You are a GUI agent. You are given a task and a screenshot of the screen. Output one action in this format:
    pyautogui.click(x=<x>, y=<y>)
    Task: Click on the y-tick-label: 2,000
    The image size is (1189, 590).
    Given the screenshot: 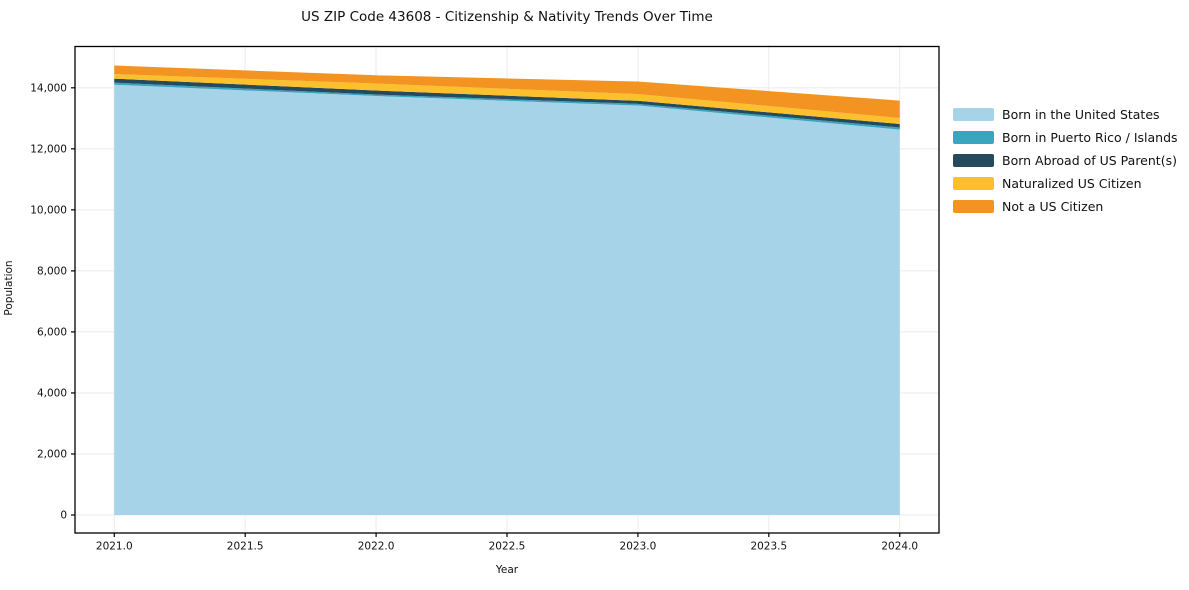 What is the action you would take?
    pyautogui.click(x=52, y=455)
    